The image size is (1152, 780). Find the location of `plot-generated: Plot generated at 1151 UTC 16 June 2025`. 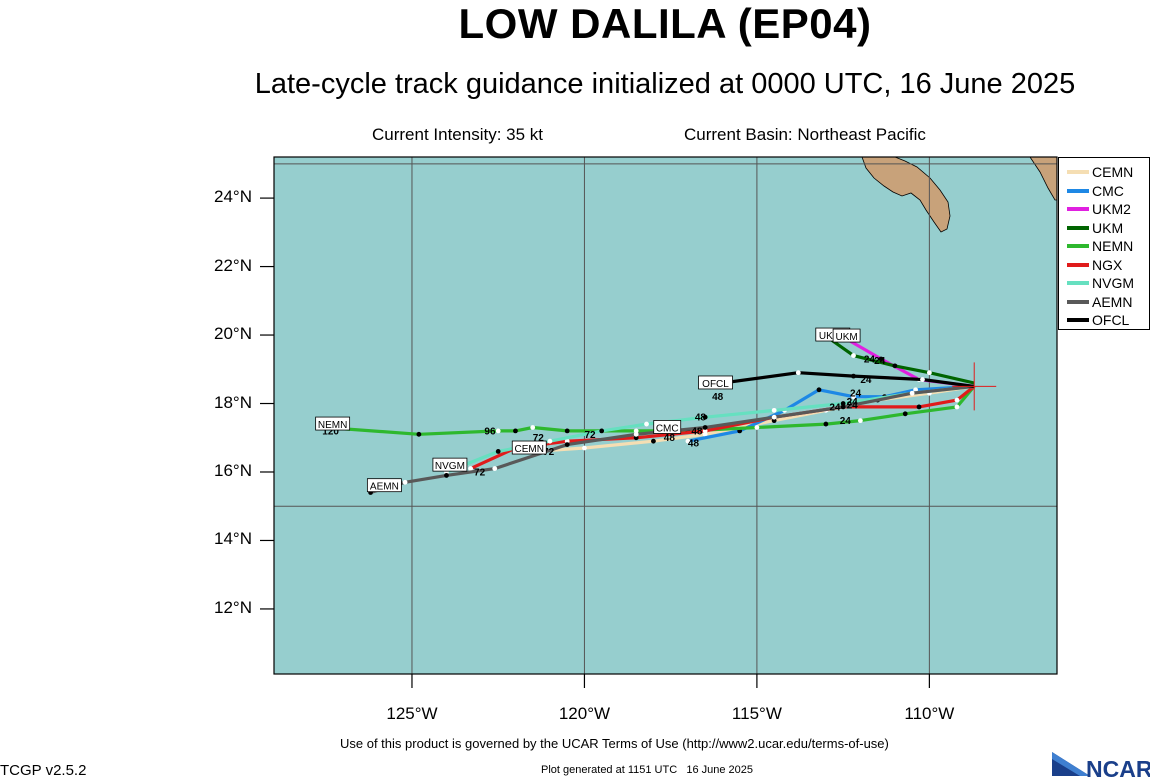

plot-generated: Plot generated at 1151 UTC 16 June 2025 is located at coordinates (647, 770).